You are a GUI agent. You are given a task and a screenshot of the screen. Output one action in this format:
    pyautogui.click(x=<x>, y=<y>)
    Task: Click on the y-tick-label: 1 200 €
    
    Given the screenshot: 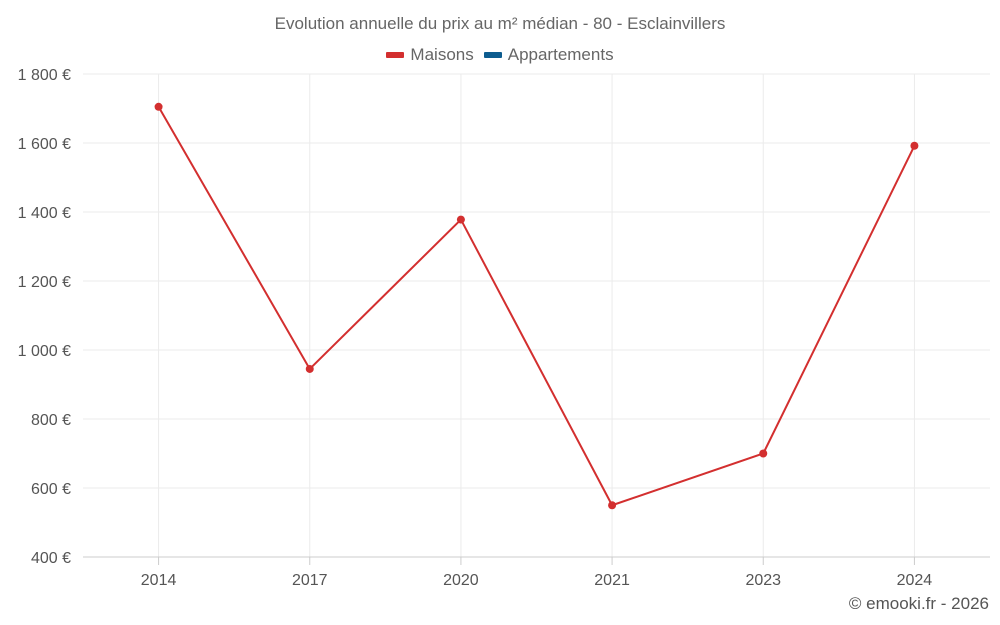 What is the action you would take?
    pyautogui.click(x=44, y=282)
    